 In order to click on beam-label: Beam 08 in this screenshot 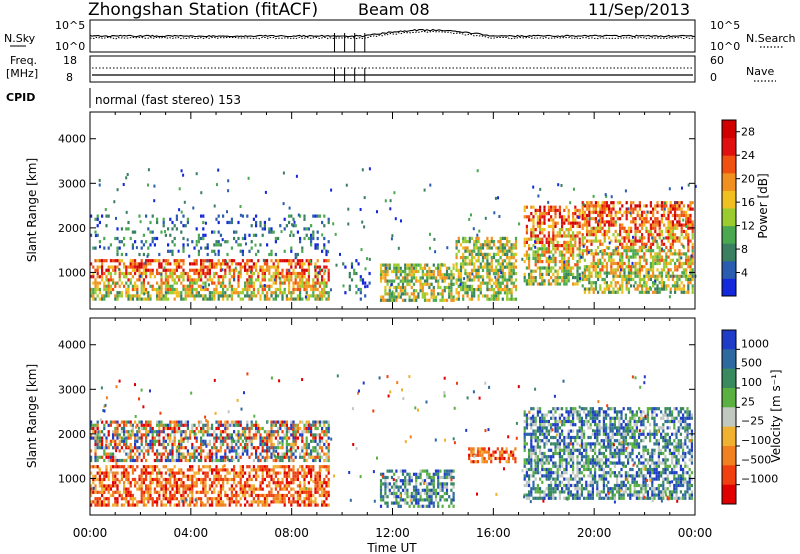, I will do `click(394, 9)`.